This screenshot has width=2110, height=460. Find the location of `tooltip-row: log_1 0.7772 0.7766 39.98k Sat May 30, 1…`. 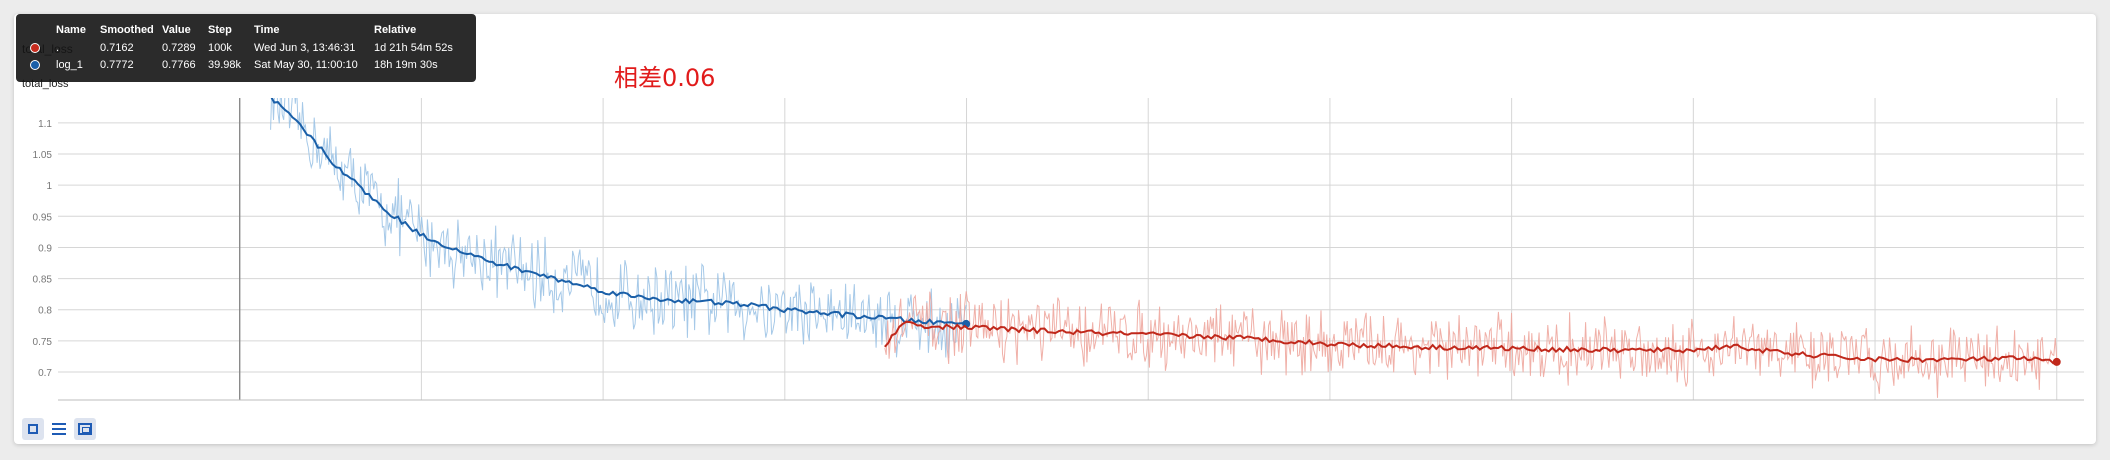

tooltip-row: log_1 0.7772 0.7766 39.98k Sat May 30, 1… is located at coordinates (246, 67).